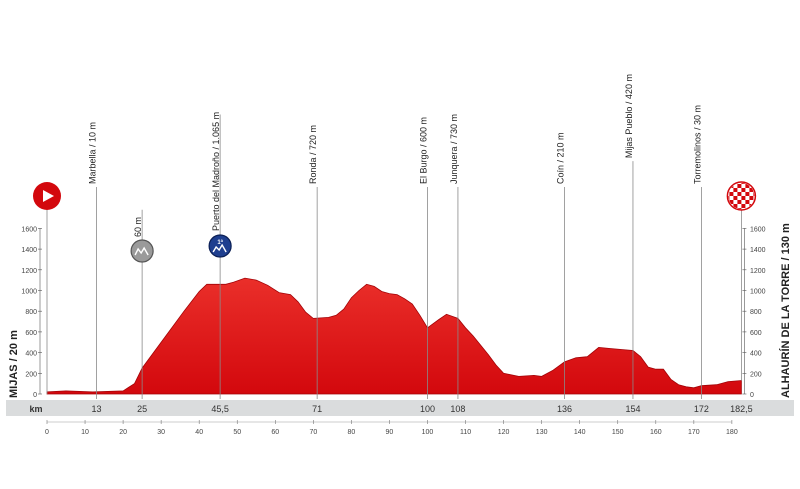 This screenshot has height=489, width=800. I want to click on x-tick-label: 0, so click(47, 432).